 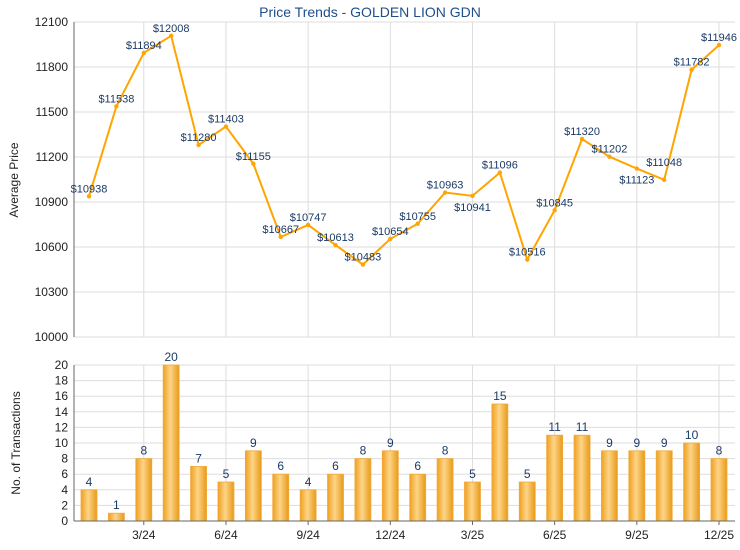 I want to click on price-data-label: $11403, so click(x=226, y=120).